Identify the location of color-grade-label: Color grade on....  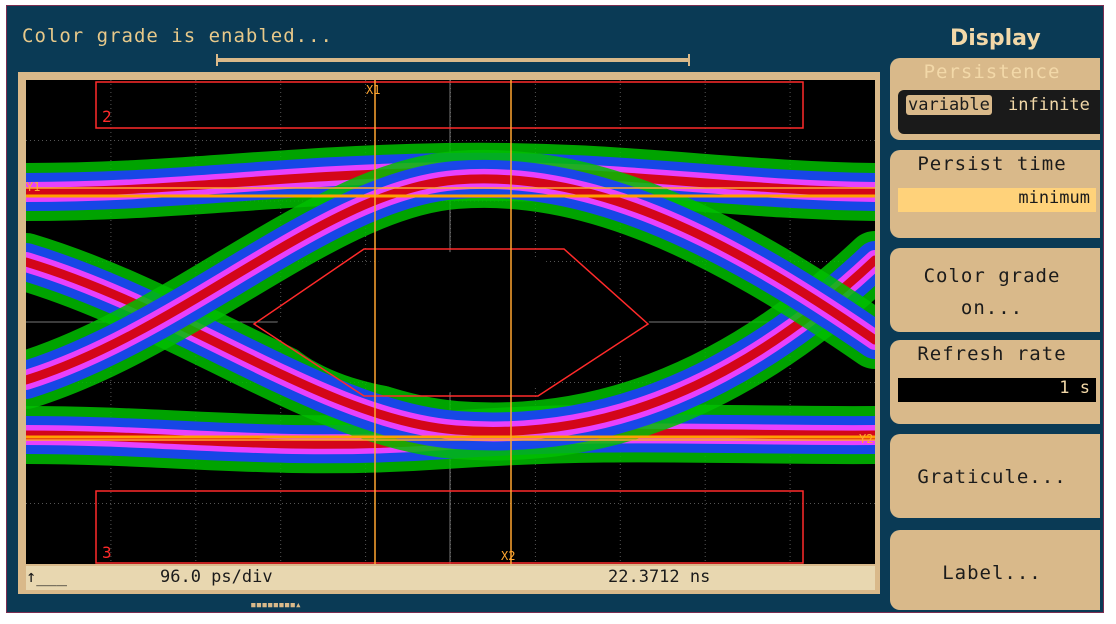
(992, 292).